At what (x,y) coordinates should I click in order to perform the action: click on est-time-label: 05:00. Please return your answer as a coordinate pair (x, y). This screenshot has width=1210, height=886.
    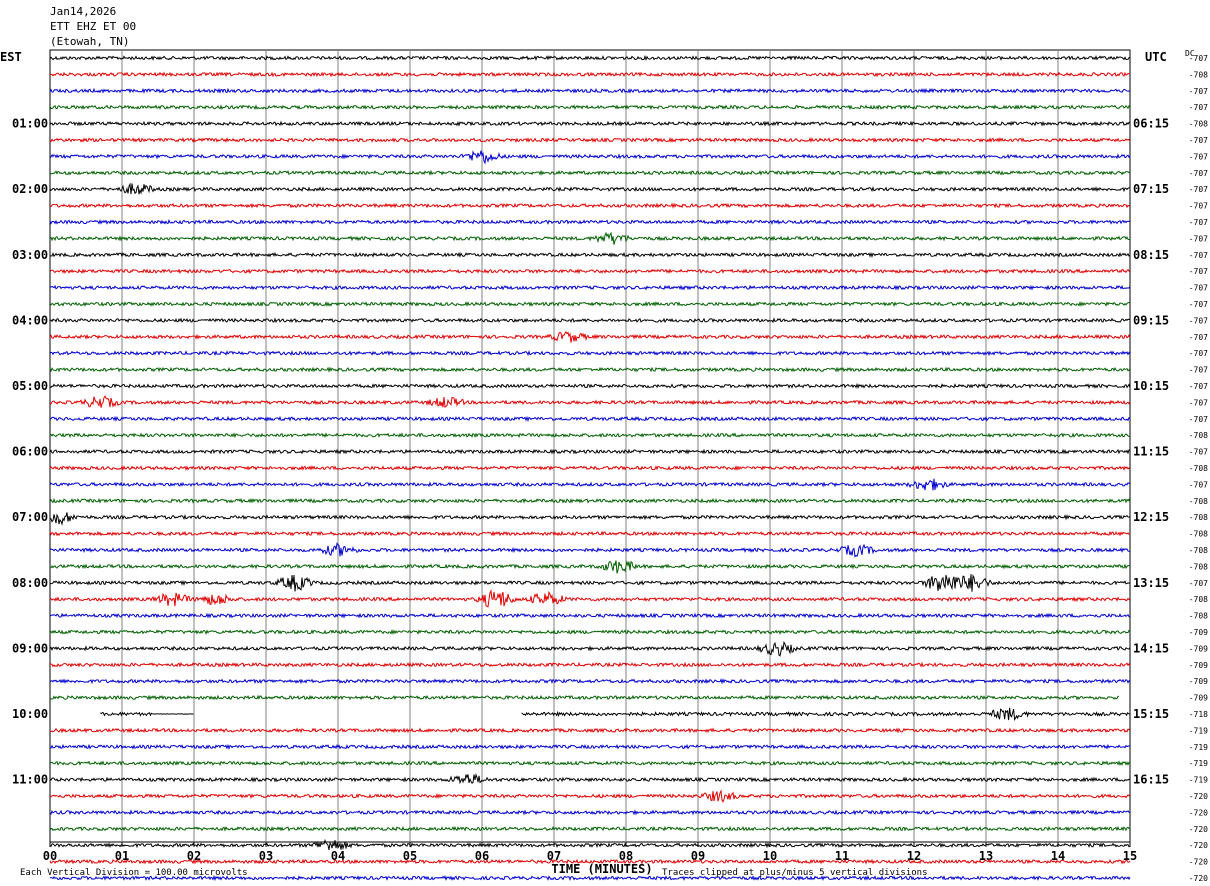
    Looking at the image, I should click on (30, 386).